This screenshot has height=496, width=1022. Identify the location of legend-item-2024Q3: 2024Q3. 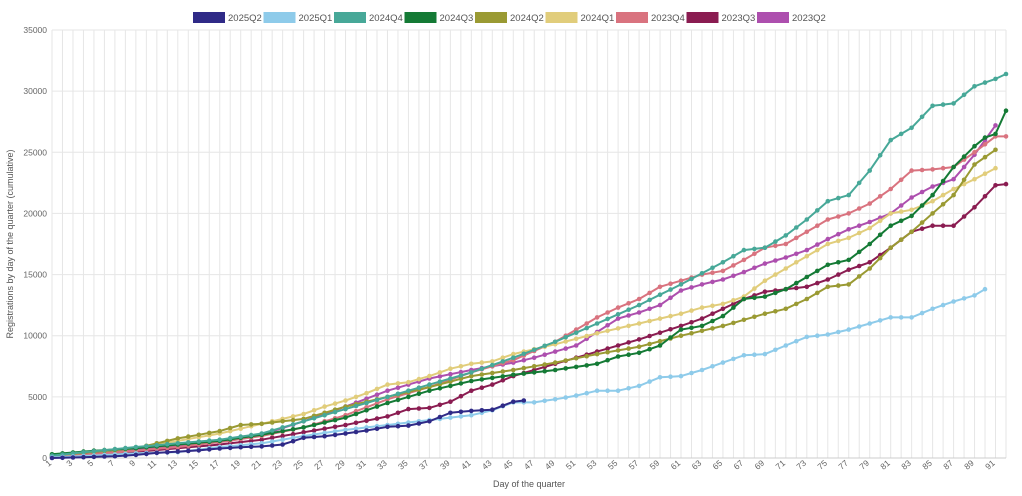
(439, 18).